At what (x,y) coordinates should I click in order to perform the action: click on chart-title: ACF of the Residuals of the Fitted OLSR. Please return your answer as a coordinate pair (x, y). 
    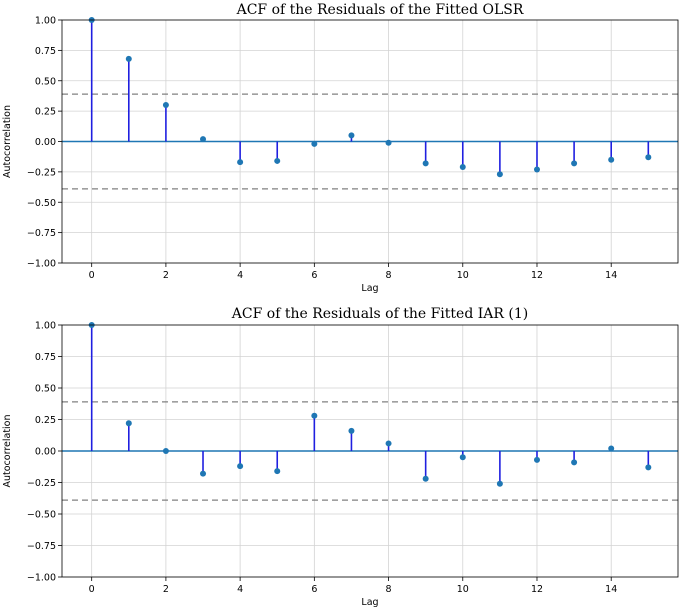
    Looking at the image, I should click on (380, 10).